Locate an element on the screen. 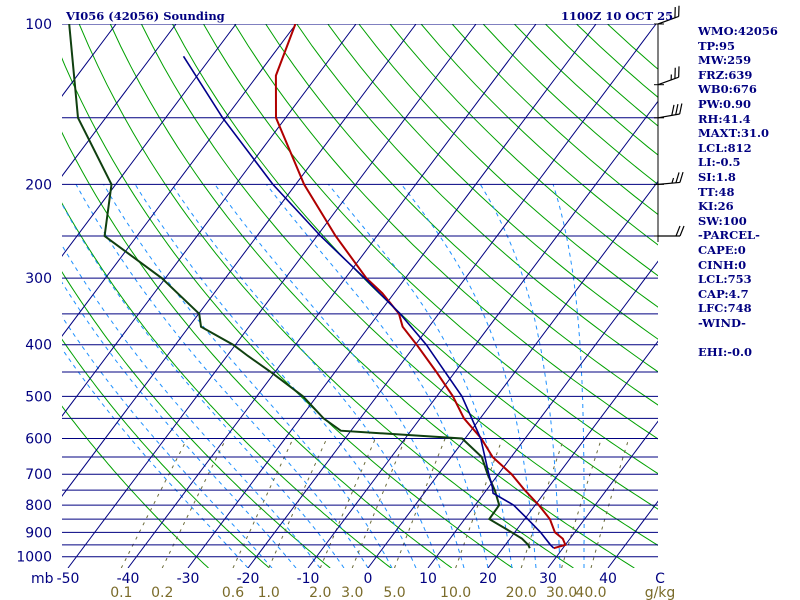  pressure-tick-label: 600 is located at coordinates (38, 440).